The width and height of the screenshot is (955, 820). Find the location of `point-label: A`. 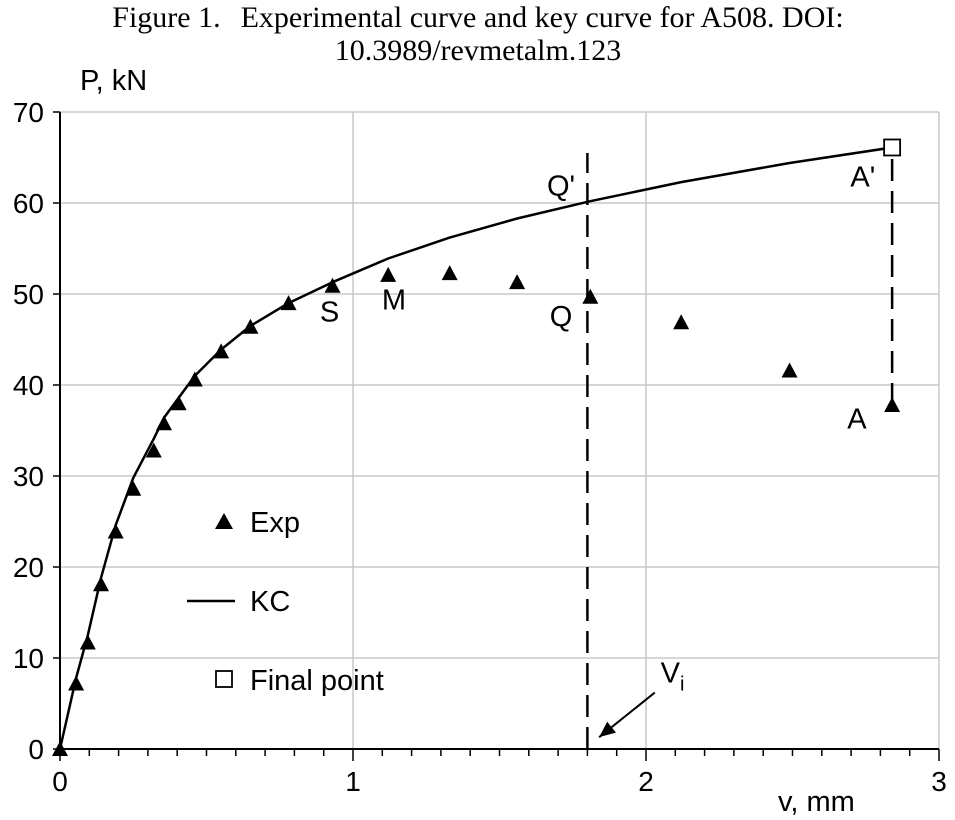

point-label: A is located at coordinates (857, 420).